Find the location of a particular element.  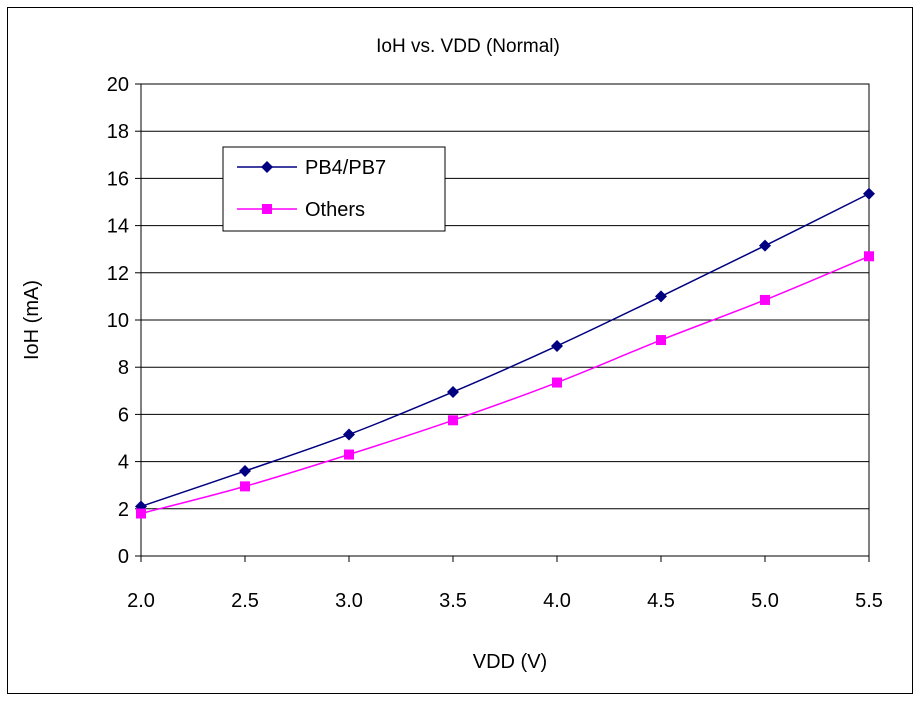

chart-title: IoH vs. VDD (Normal) is located at coordinates (468, 46).